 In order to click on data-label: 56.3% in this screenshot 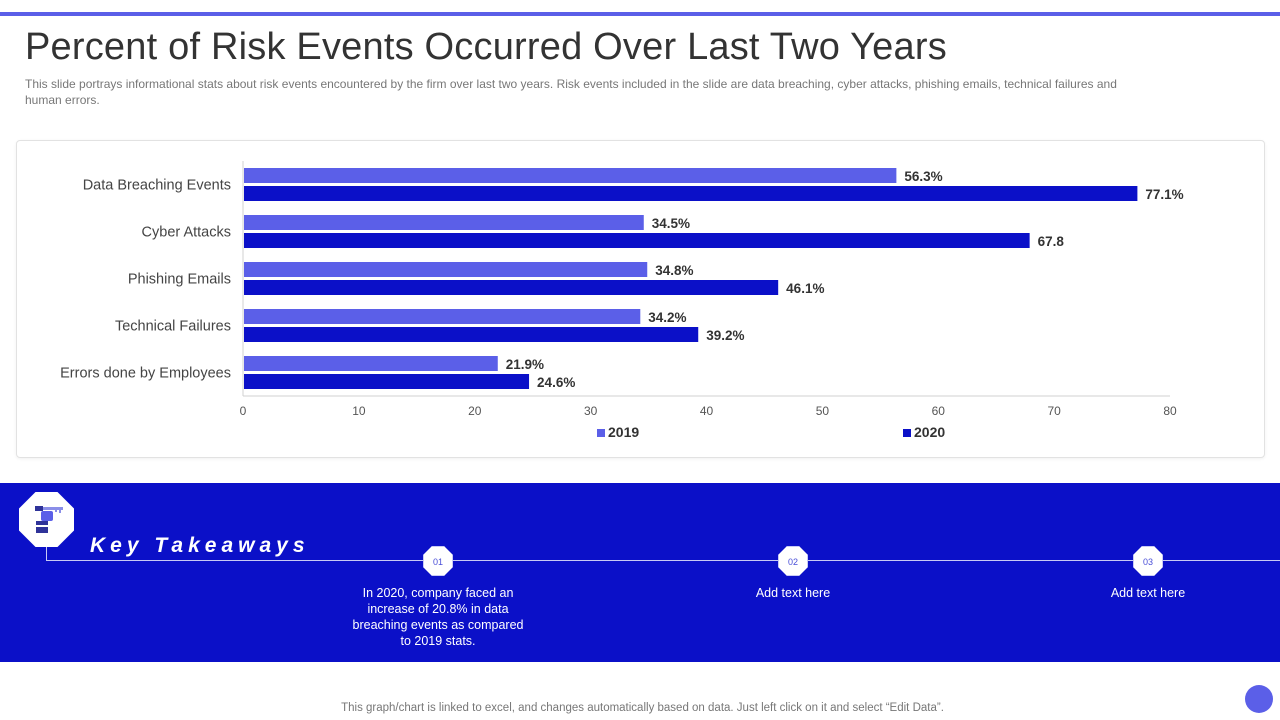, I will do `click(923, 176)`.